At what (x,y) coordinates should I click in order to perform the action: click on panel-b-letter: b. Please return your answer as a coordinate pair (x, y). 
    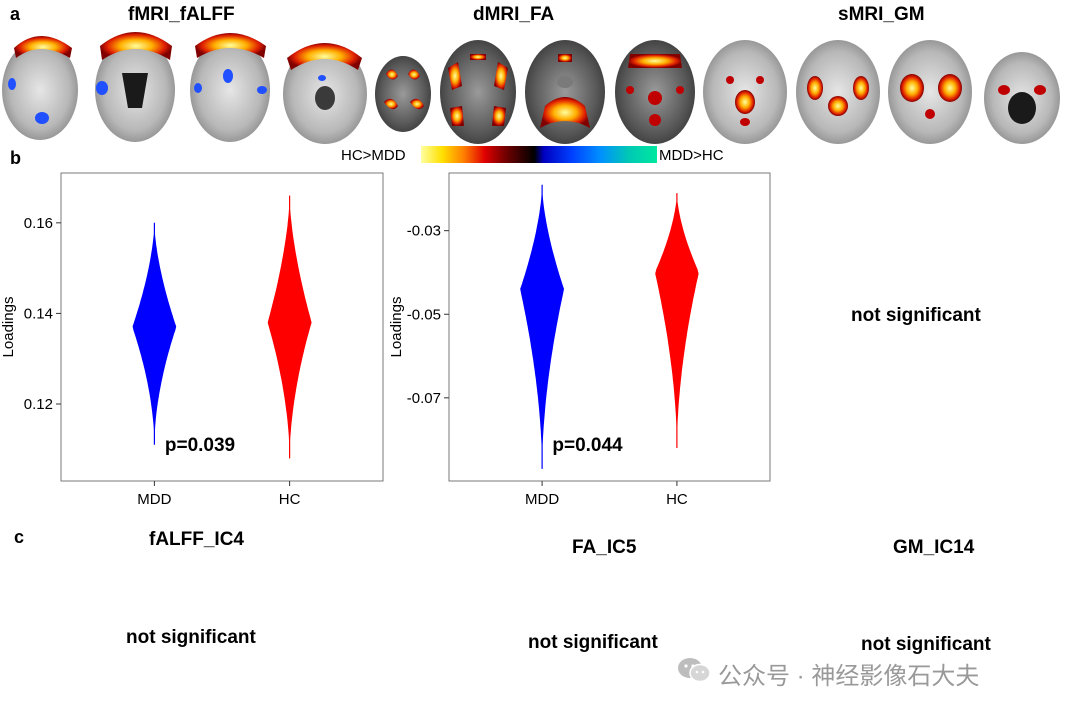
    Looking at the image, I should click on (15, 158).